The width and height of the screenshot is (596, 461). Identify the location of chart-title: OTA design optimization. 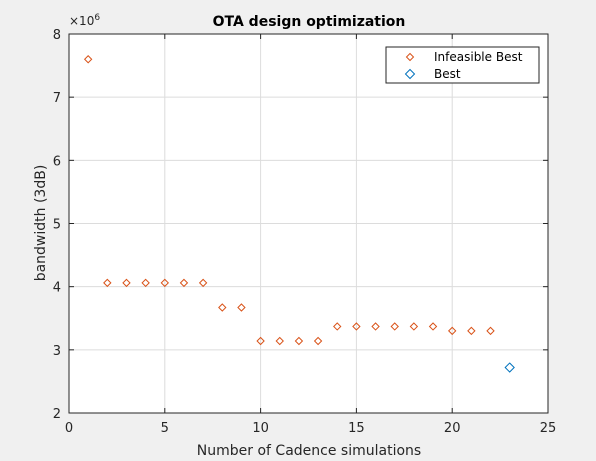
(309, 22).